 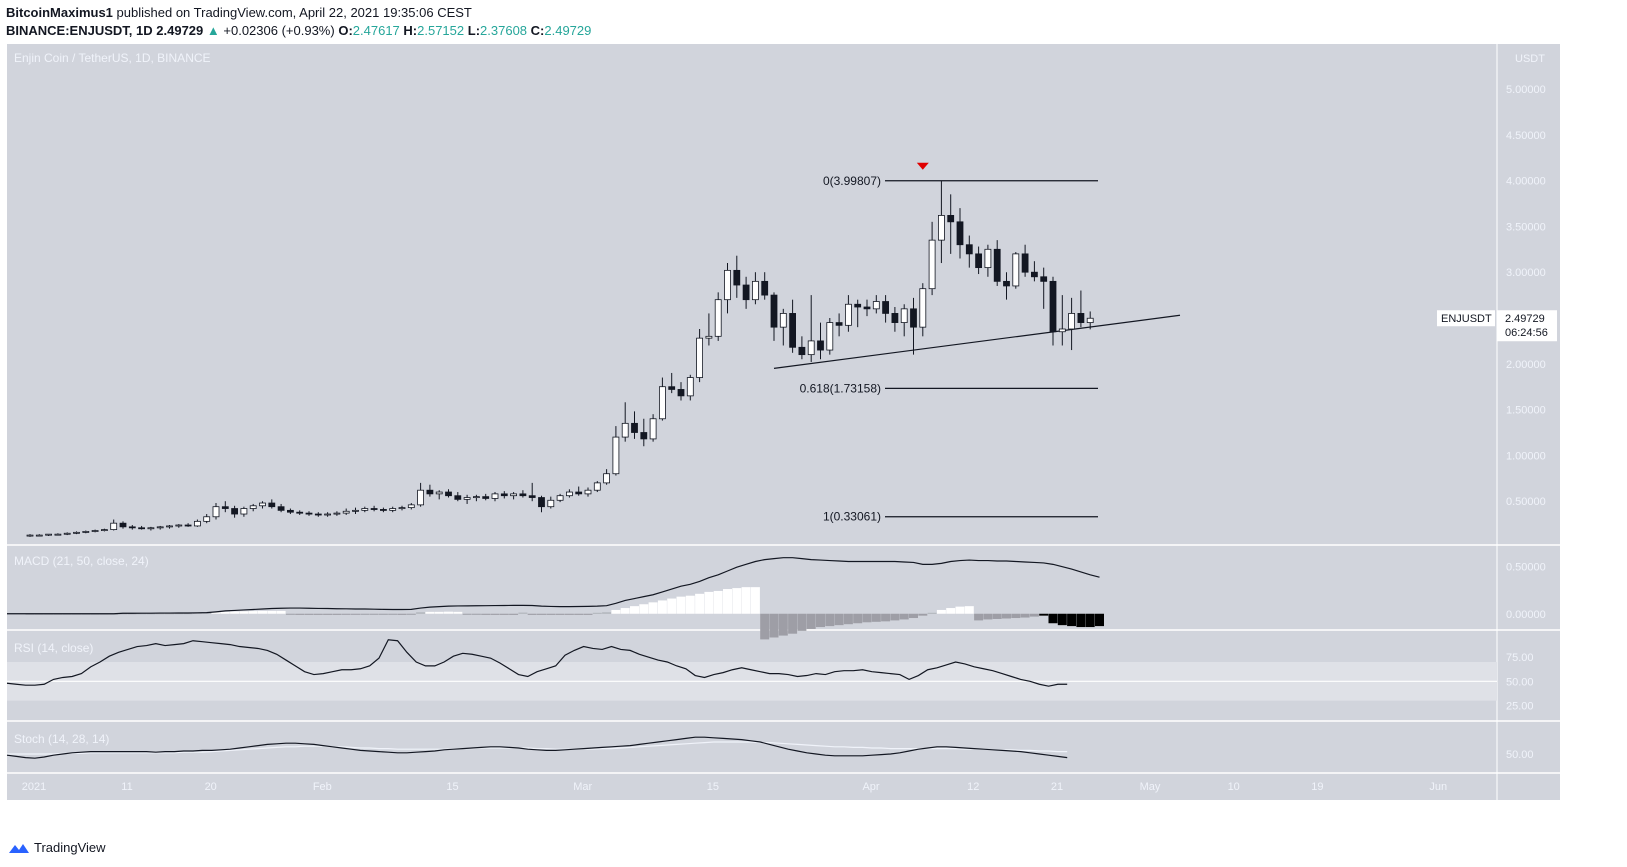 I want to click on footer-brand: TradingView, so click(x=70, y=847).